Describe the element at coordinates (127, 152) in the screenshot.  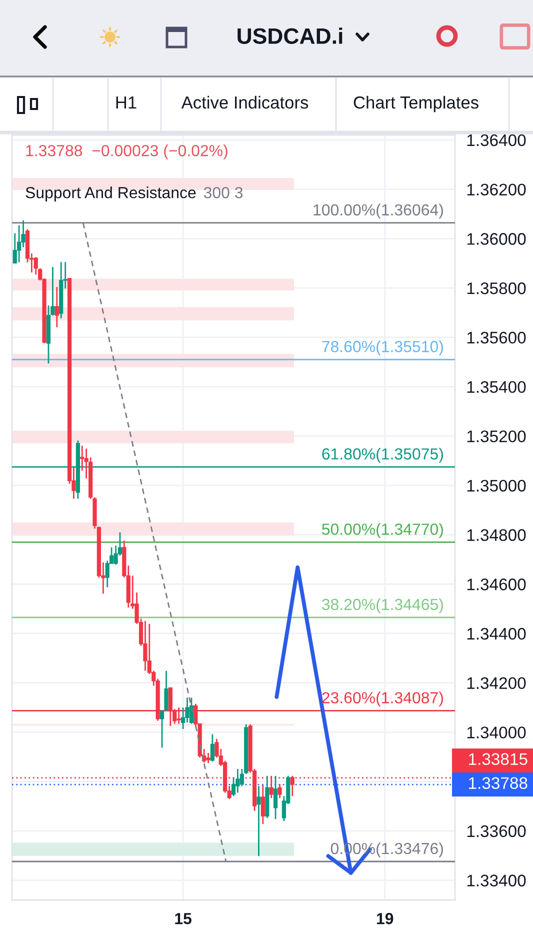
I see `annotation: 1.33788 −0.00023 (−0.02%)` at that location.